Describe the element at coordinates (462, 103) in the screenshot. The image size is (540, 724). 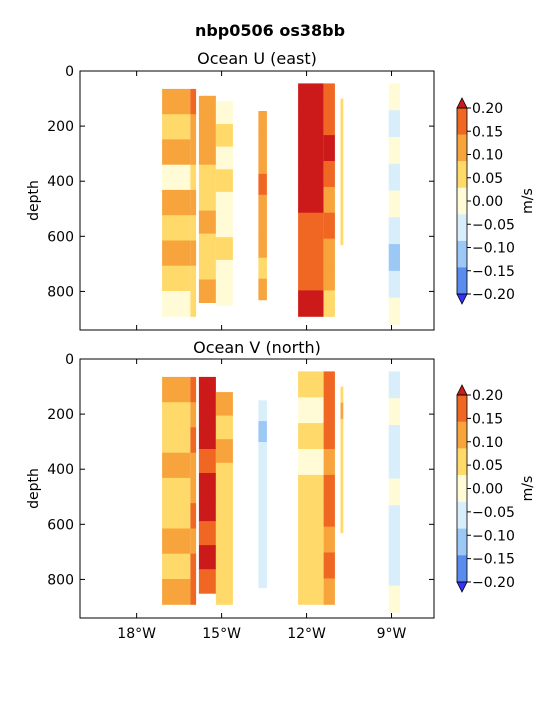
I see `colorbar-extend-max` at that location.